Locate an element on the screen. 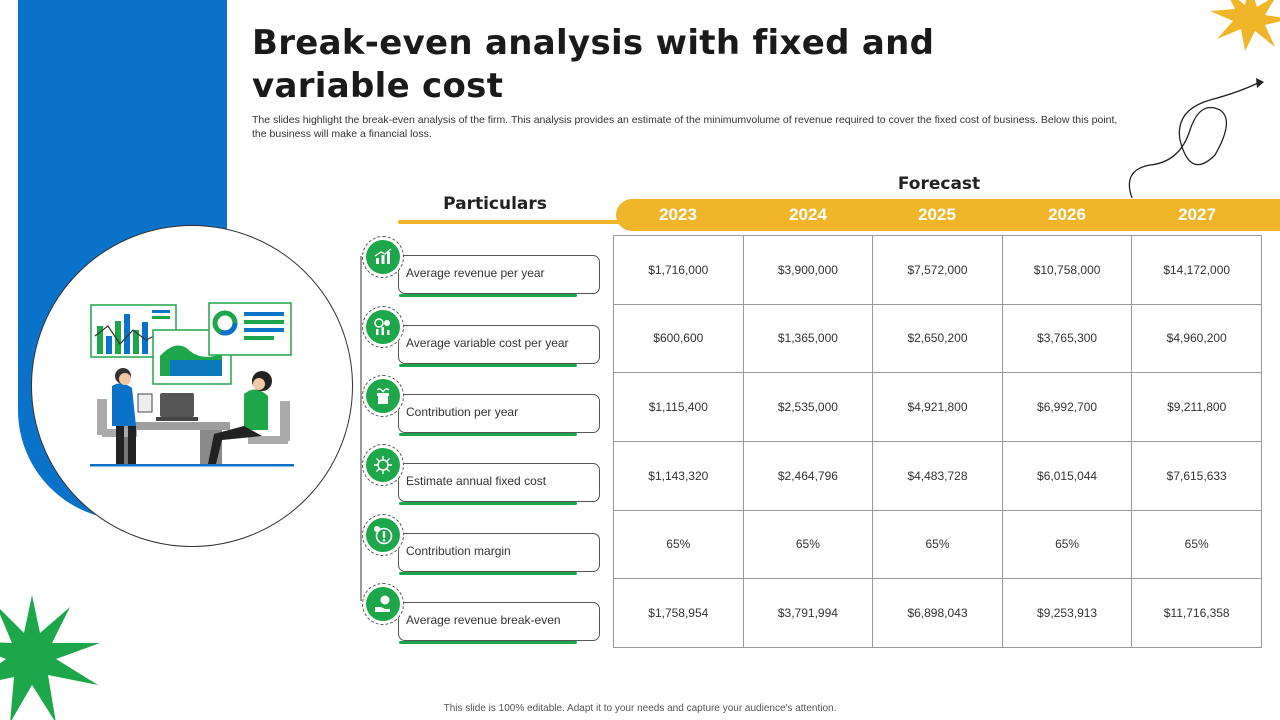 This screenshot has width=1280, height=720. table-cell: $11,716,358 is located at coordinates (1196, 613).